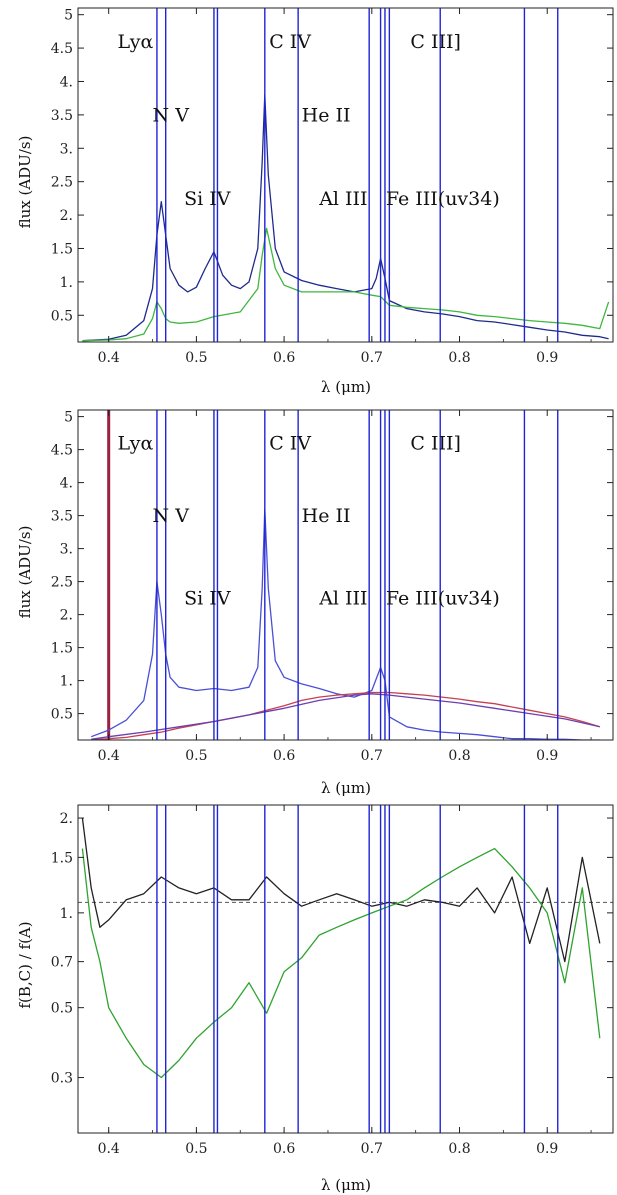  I want to click on y-tick-label: 0.7, so click(62, 963).